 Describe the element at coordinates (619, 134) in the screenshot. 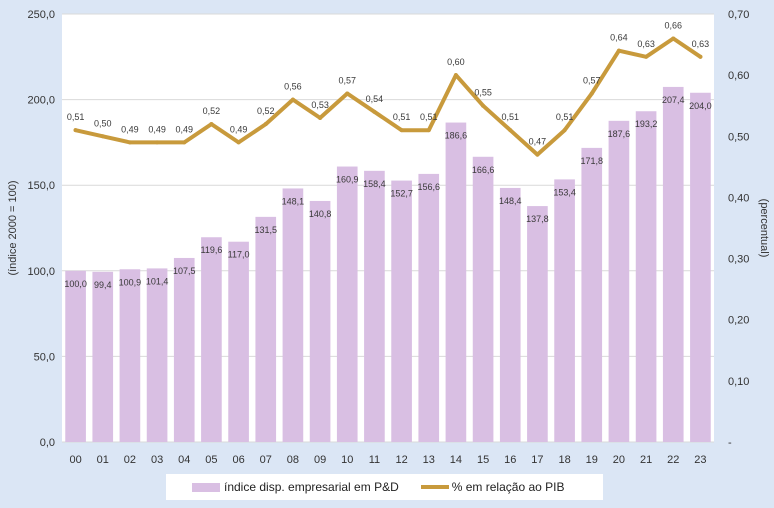

I see `bar-data-label: 187,6` at that location.